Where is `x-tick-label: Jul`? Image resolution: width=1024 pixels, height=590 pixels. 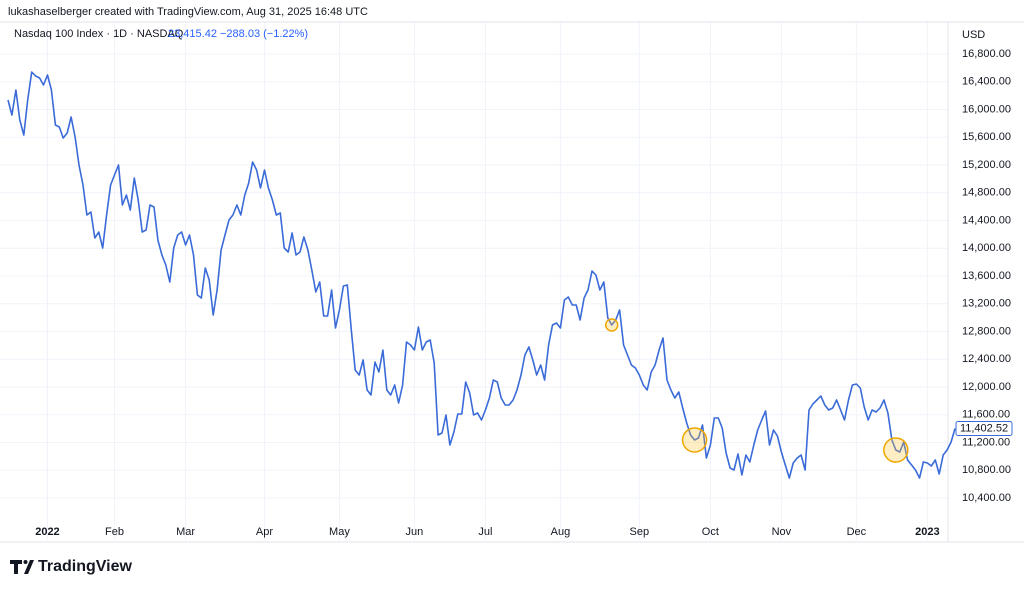 x-tick-label: Jul is located at coordinates (485, 532).